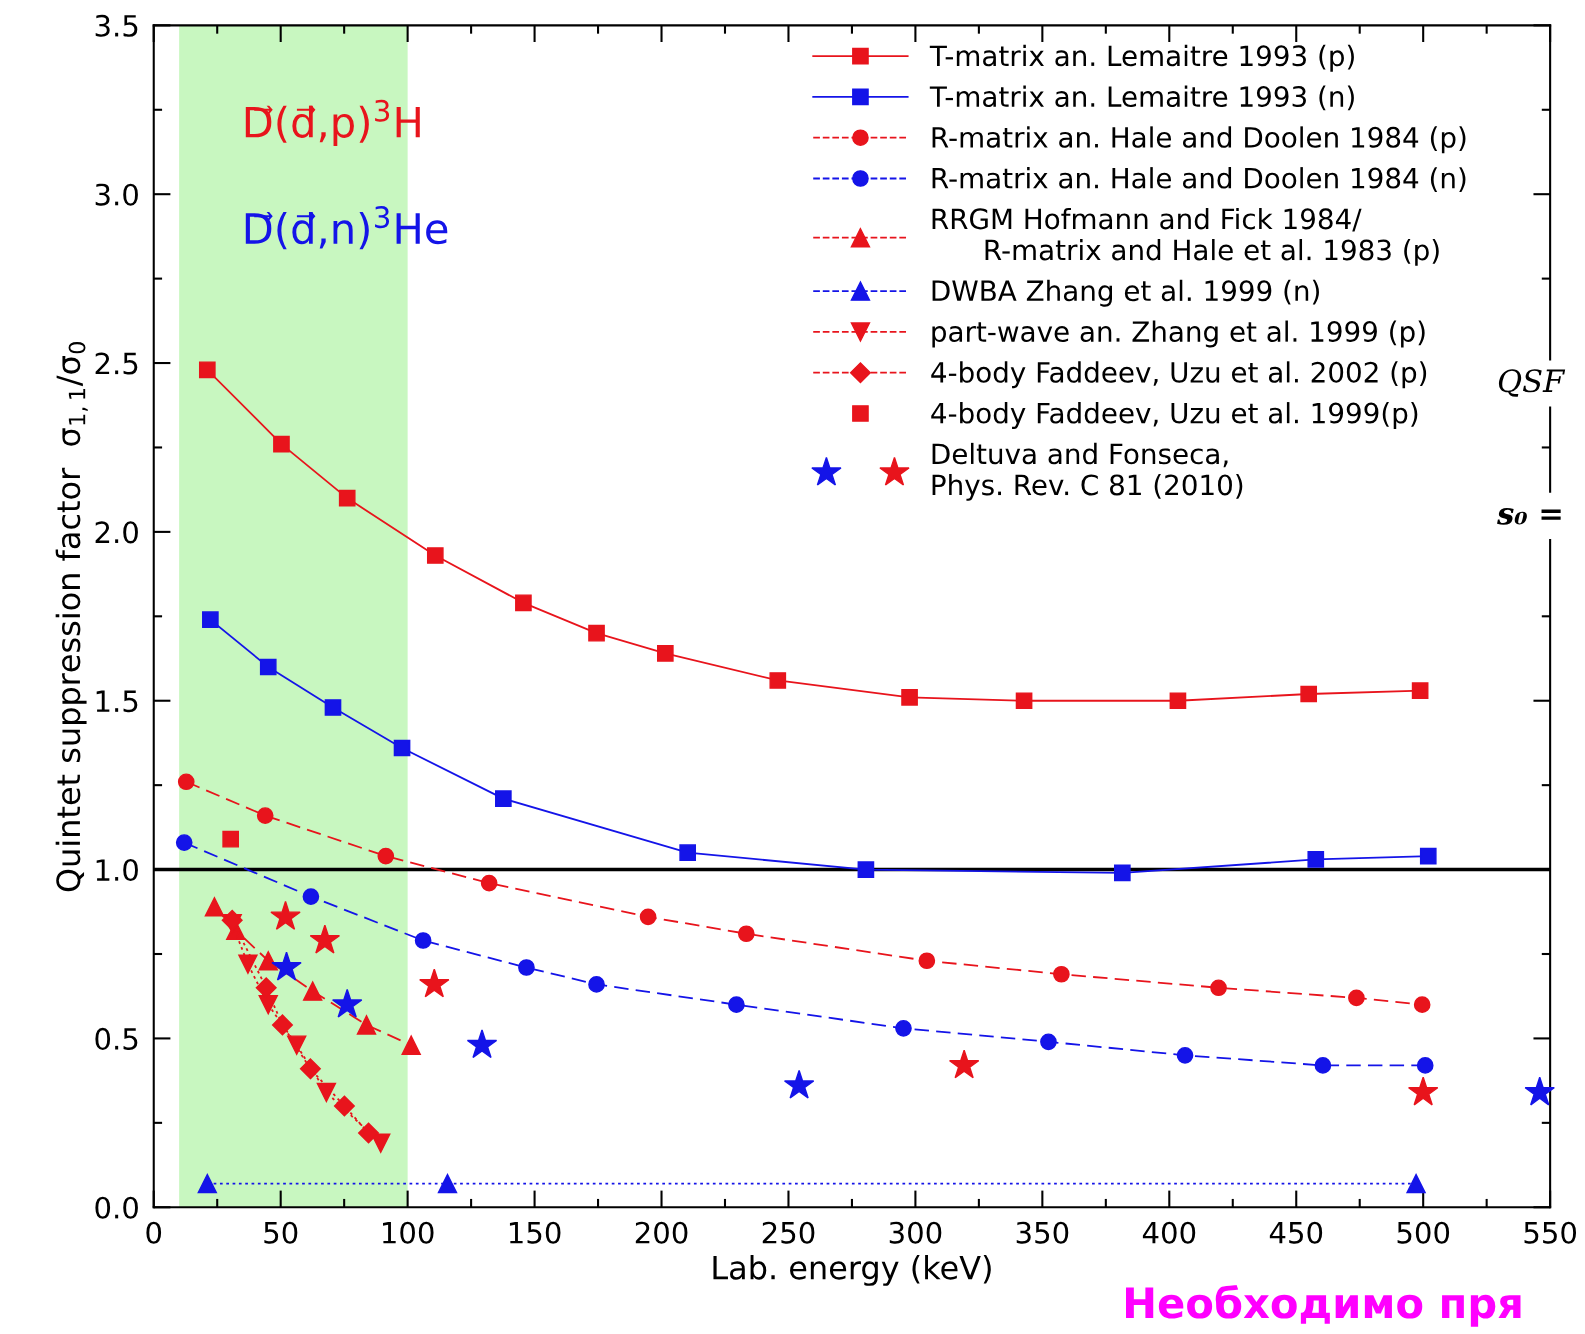  What do you see at coordinates (1141, 98) in the screenshot?
I see `legend-label: T-matrix an. Lemaitre 1993 (n)` at bounding box center [1141, 98].